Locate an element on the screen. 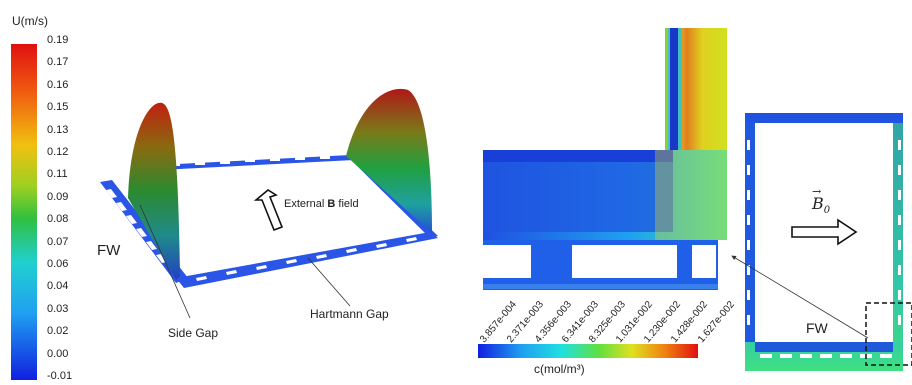 This screenshot has width=912, height=385. hartmann-gap-label: Hartmann Gap is located at coordinates (349, 314).